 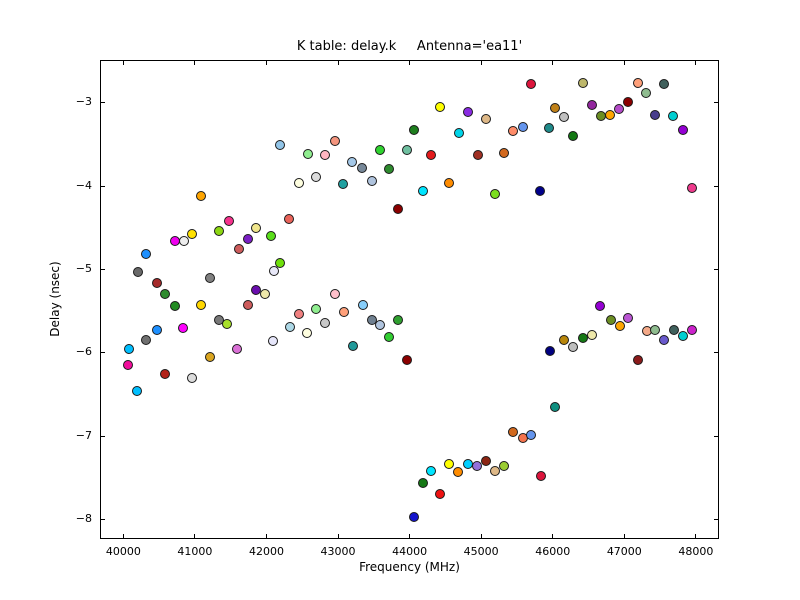 What do you see at coordinates (410, 551) in the screenshot?
I see `x-tick-label: 44000` at bounding box center [410, 551].